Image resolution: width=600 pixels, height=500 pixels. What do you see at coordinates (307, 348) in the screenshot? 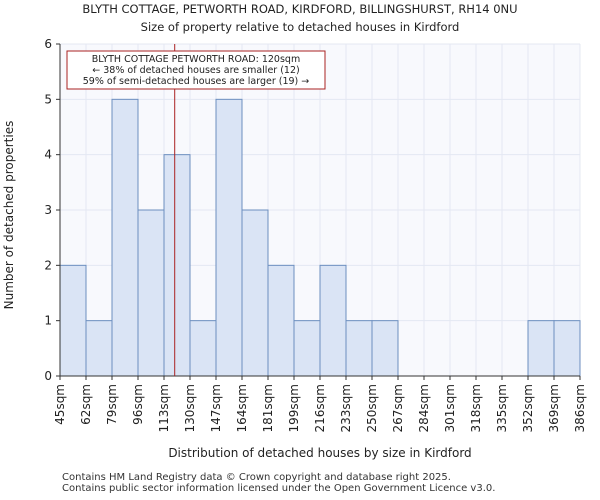
I see `bar-199sqm` at bounding box center [307, 348].